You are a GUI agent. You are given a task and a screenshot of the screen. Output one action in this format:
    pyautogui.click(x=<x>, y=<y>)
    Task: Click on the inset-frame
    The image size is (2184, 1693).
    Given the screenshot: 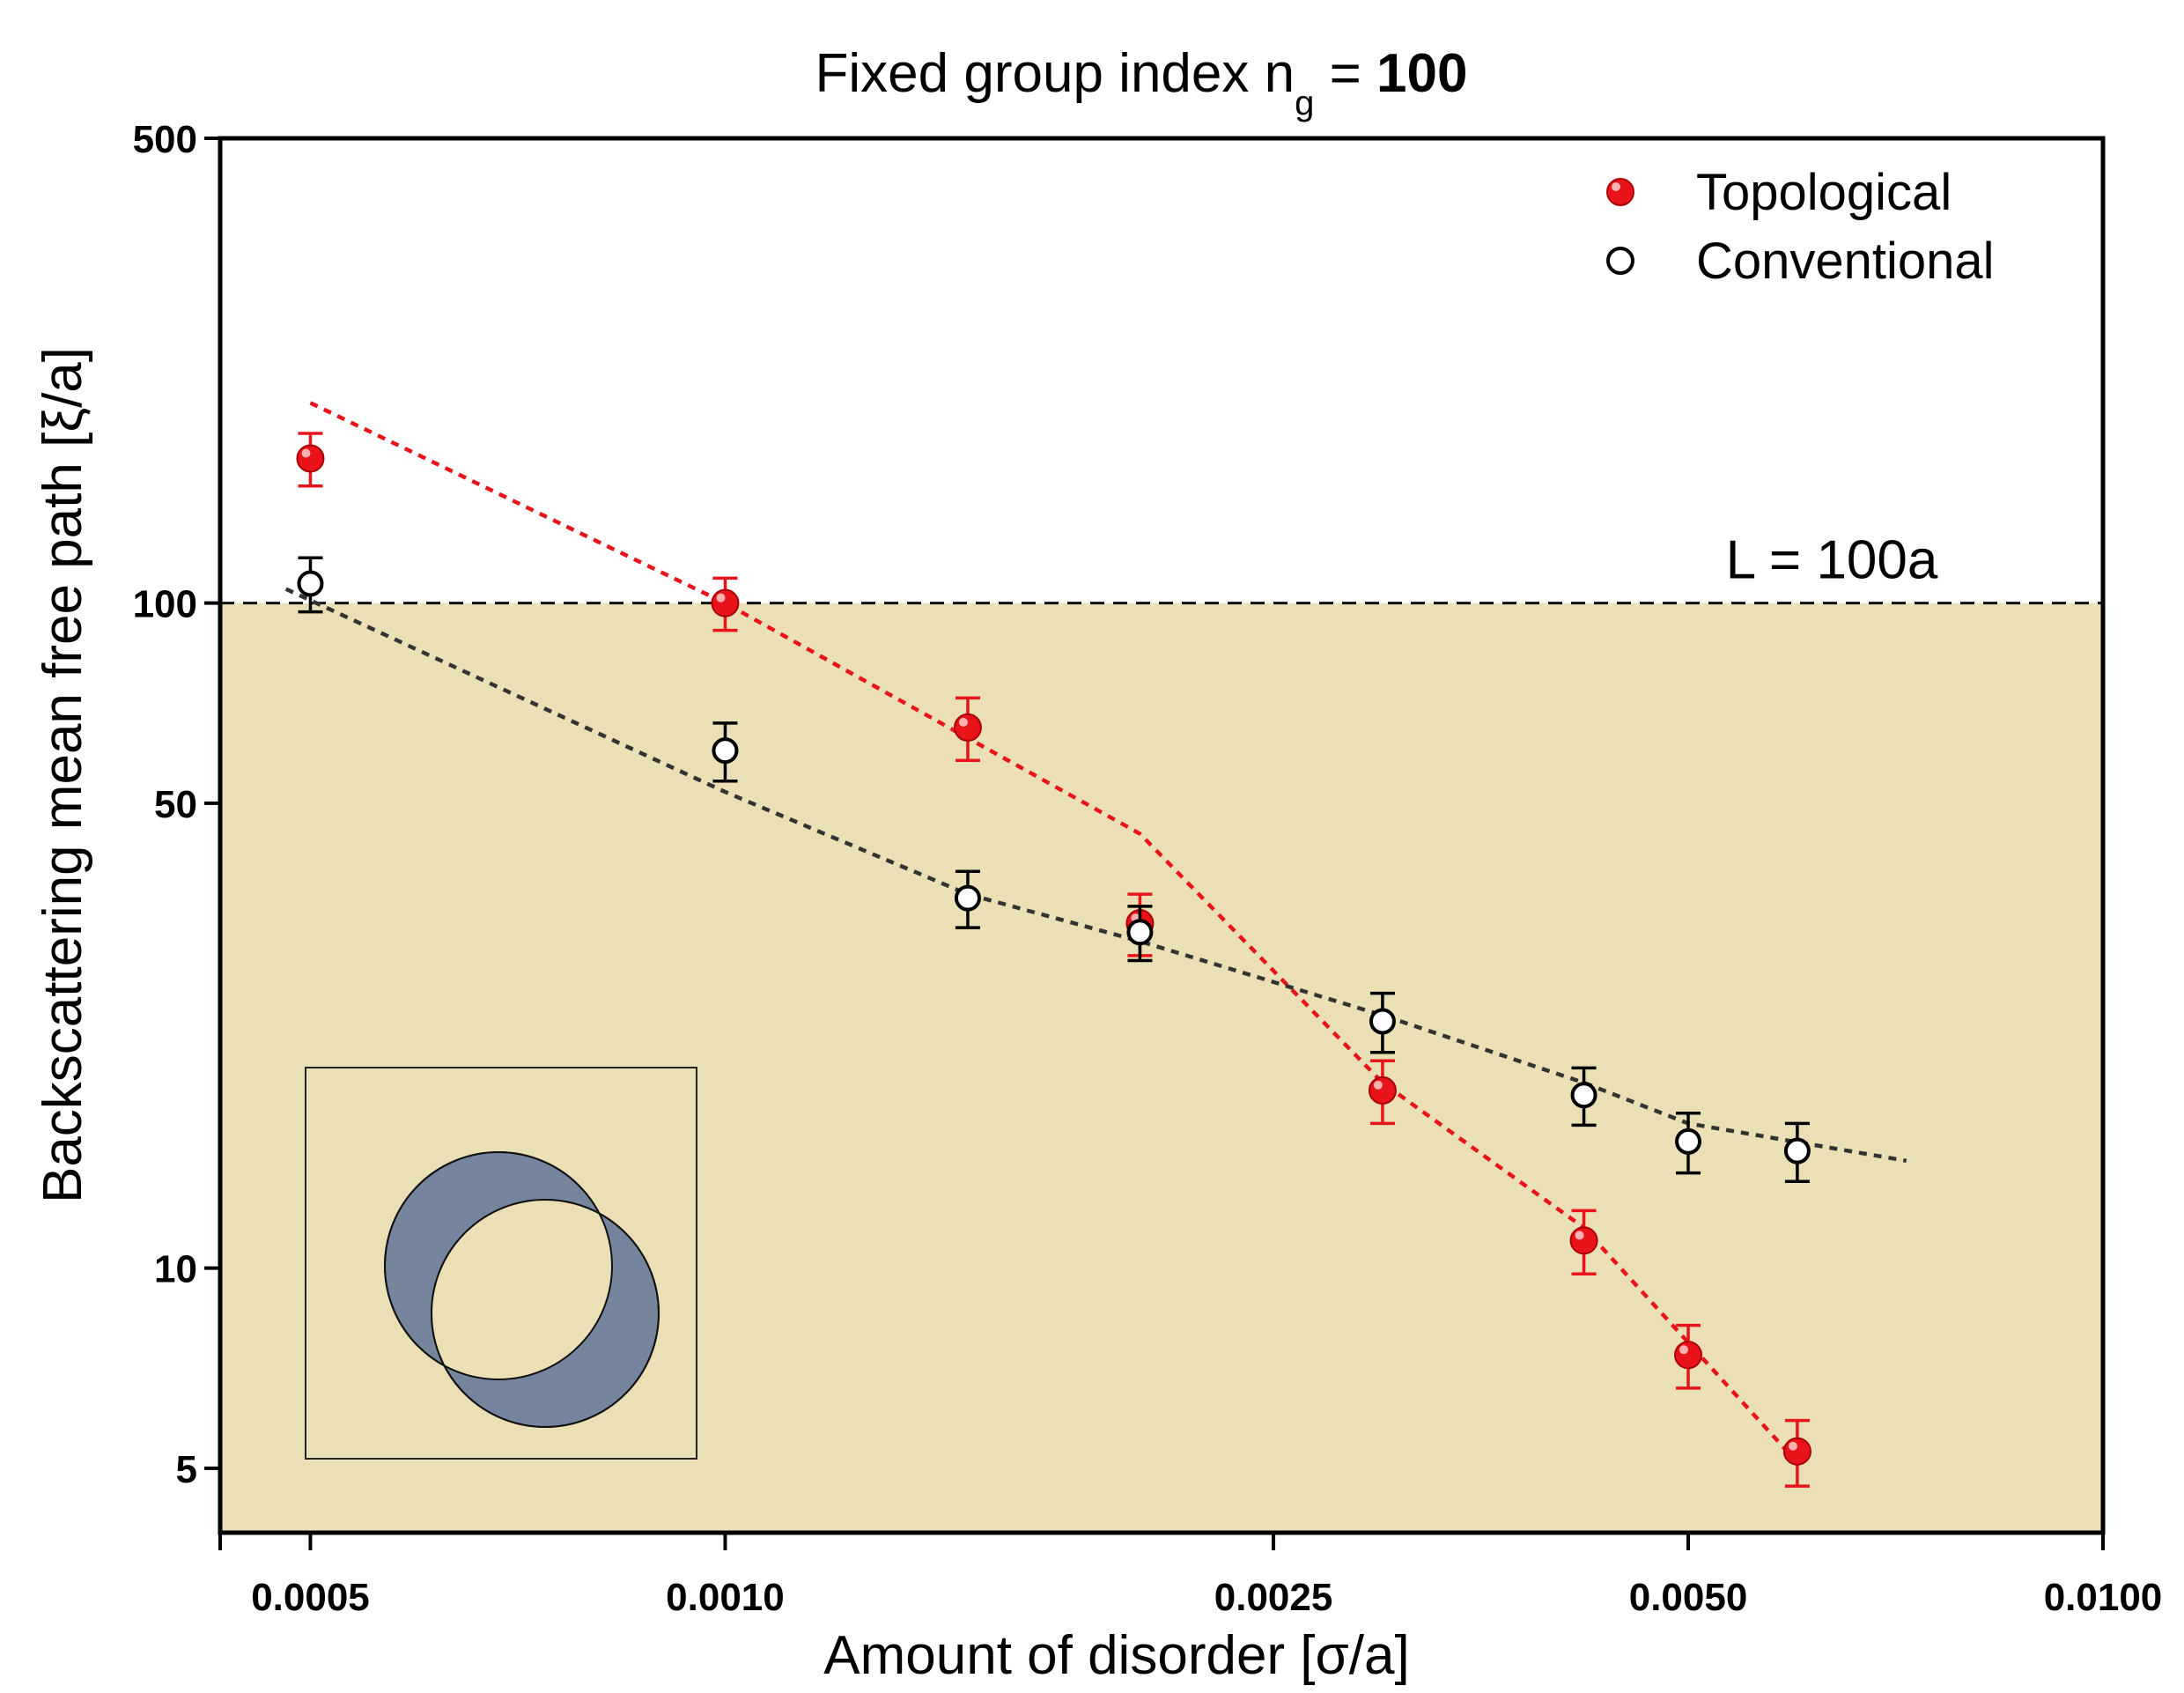 What is the action you would take?
    pyautogui.click(x=501, y=1263)
    